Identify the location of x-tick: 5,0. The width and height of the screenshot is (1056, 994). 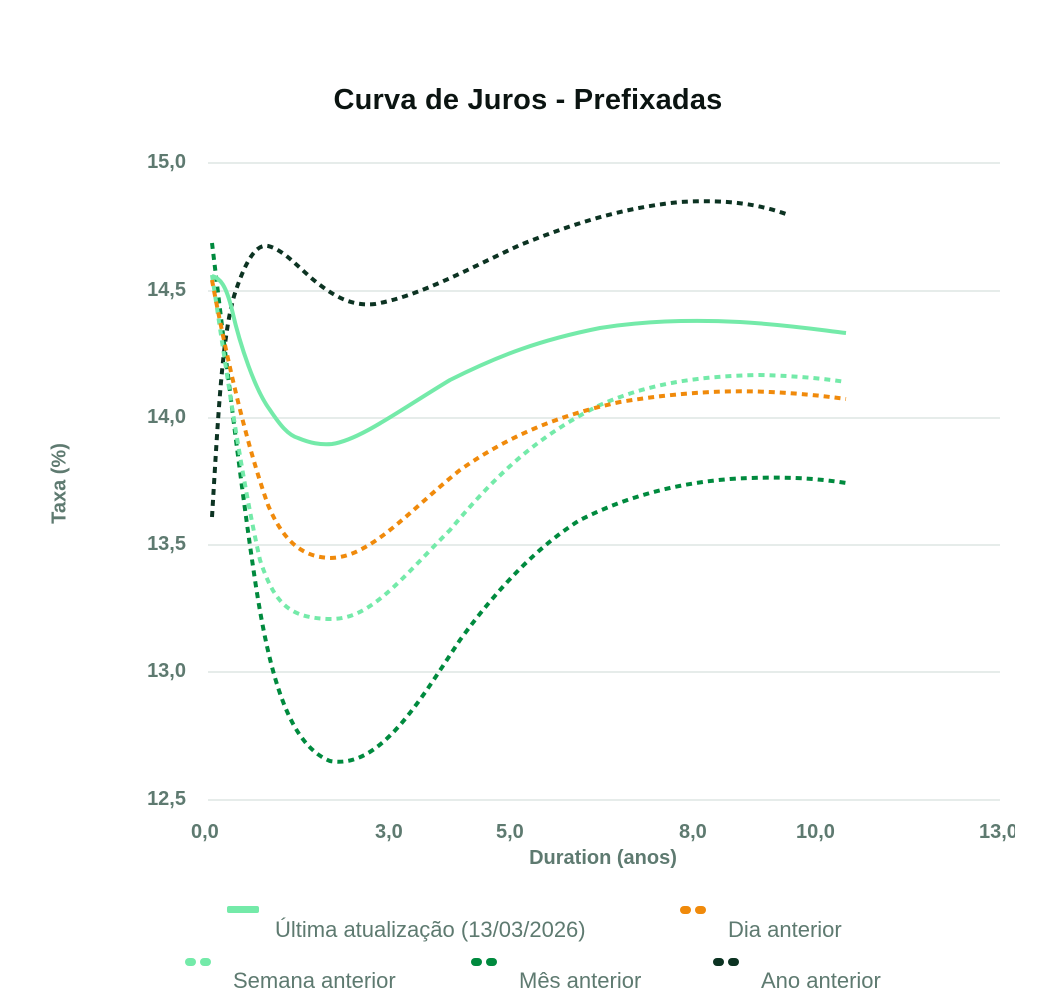
(510, 832).